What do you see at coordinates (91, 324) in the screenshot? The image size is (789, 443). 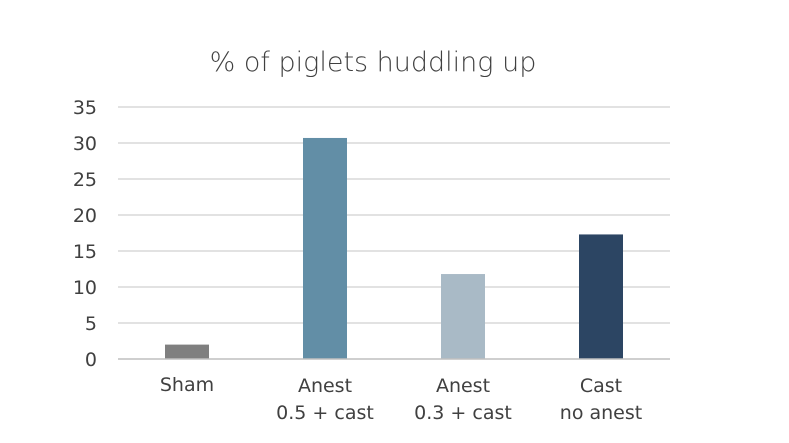 I see `y-tick-label: 5` at bounding box center [91, 324].